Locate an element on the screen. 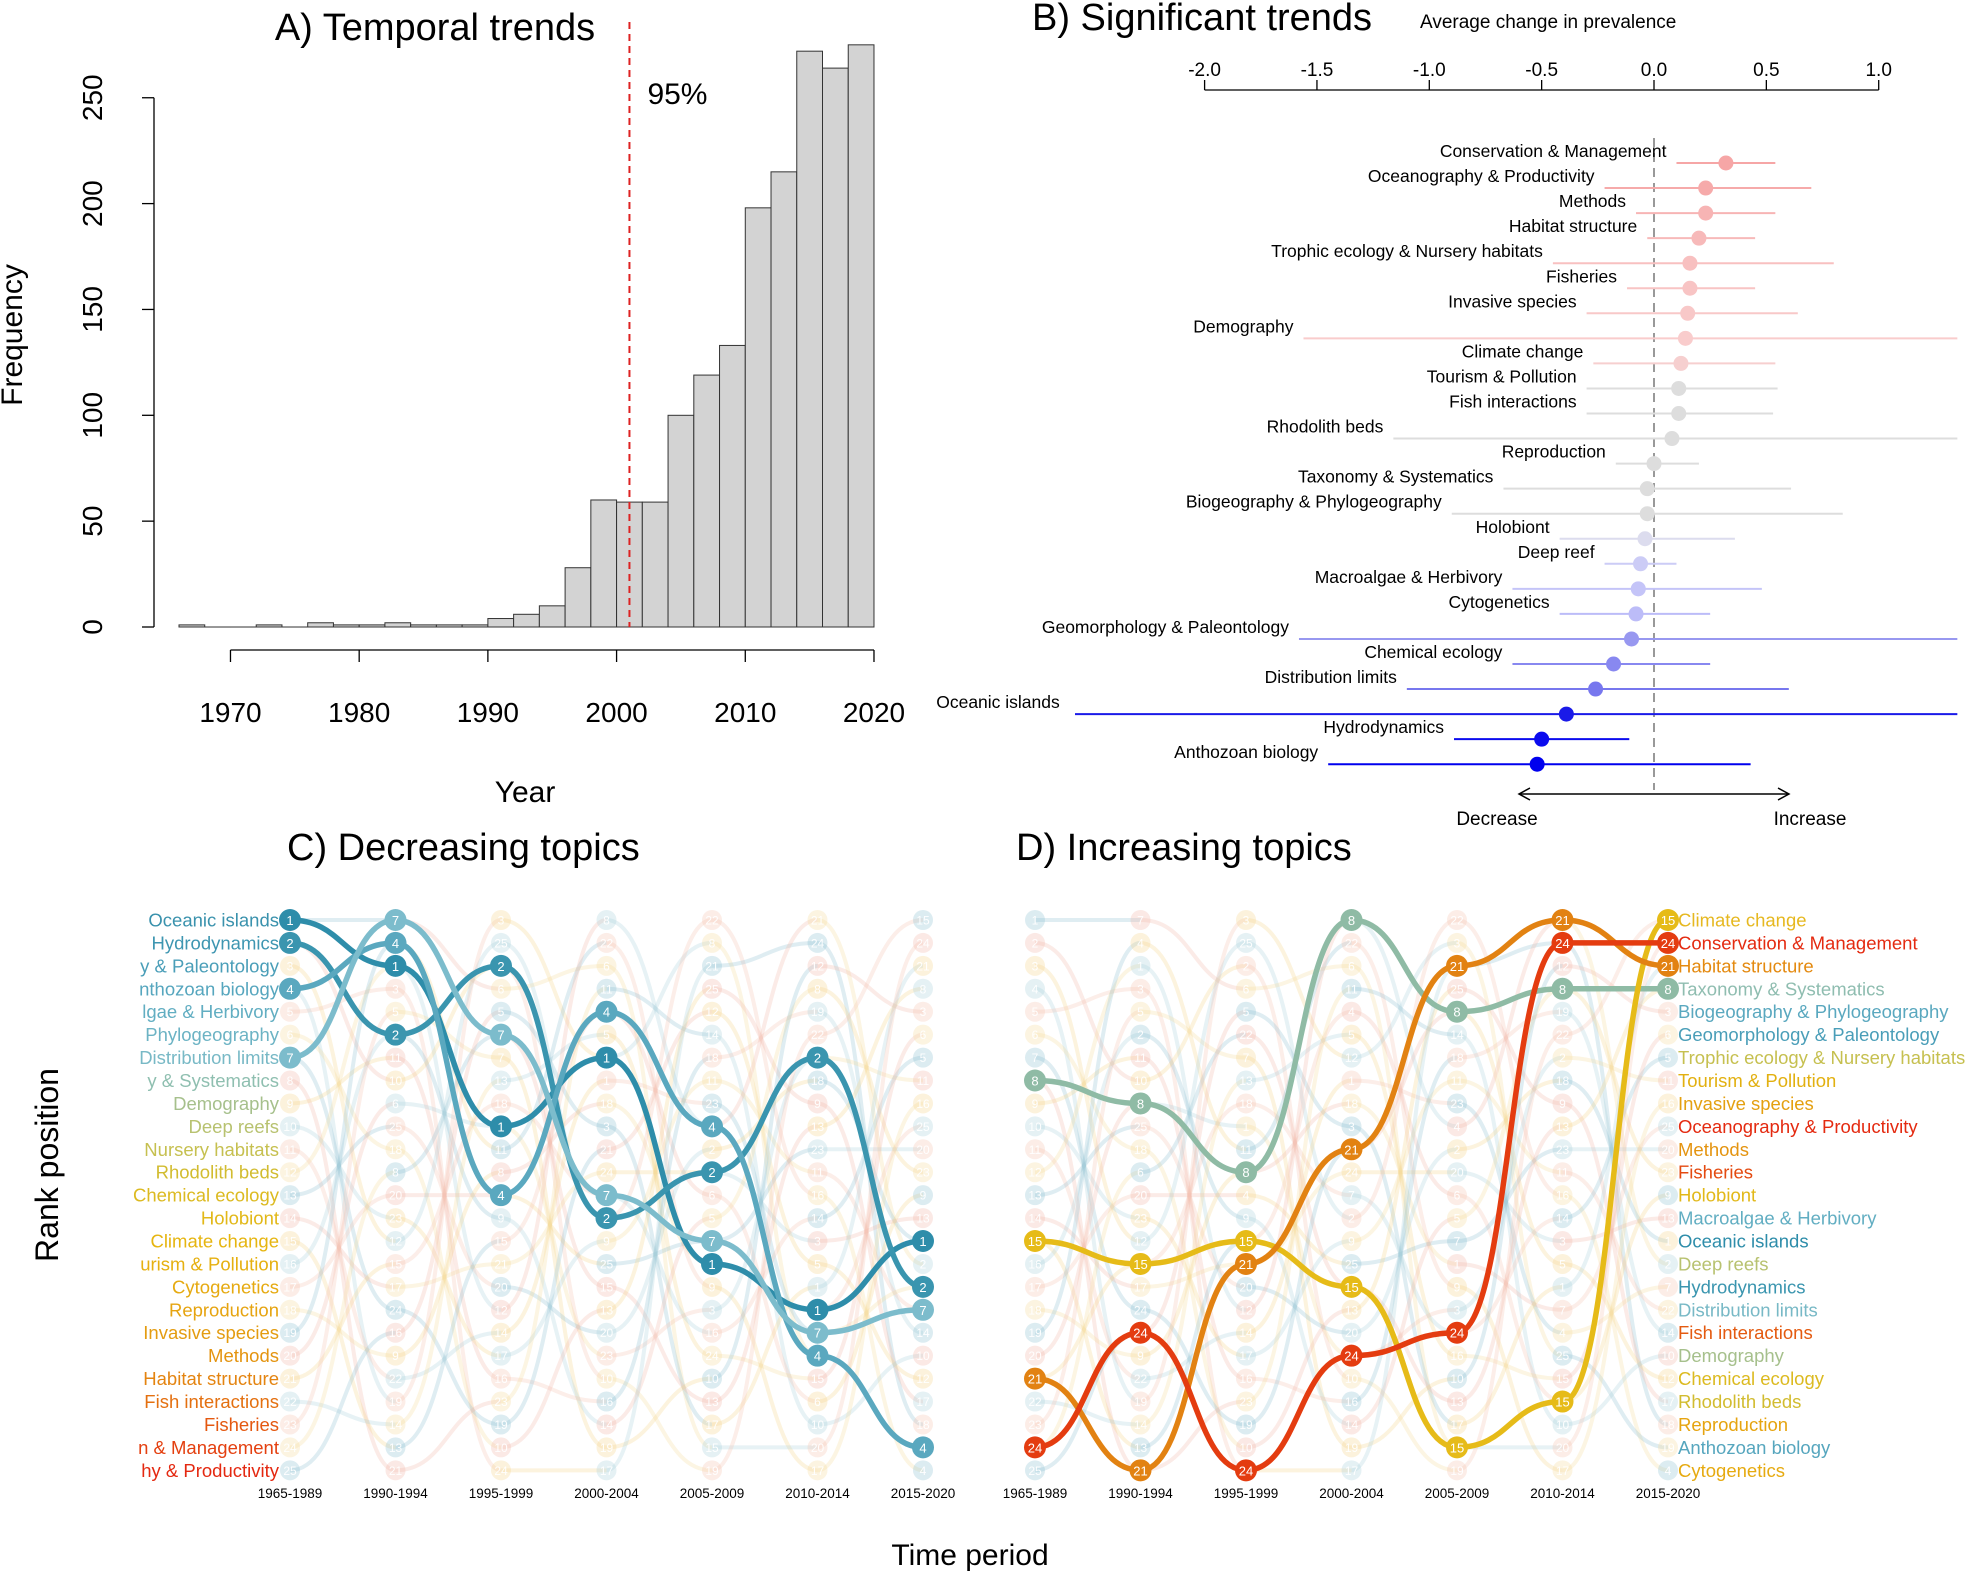 Image resolution: width=1987 pixels, height=1573 pixels. topic-label: Tourism & Pollution is located at coordinates (1502, 376).